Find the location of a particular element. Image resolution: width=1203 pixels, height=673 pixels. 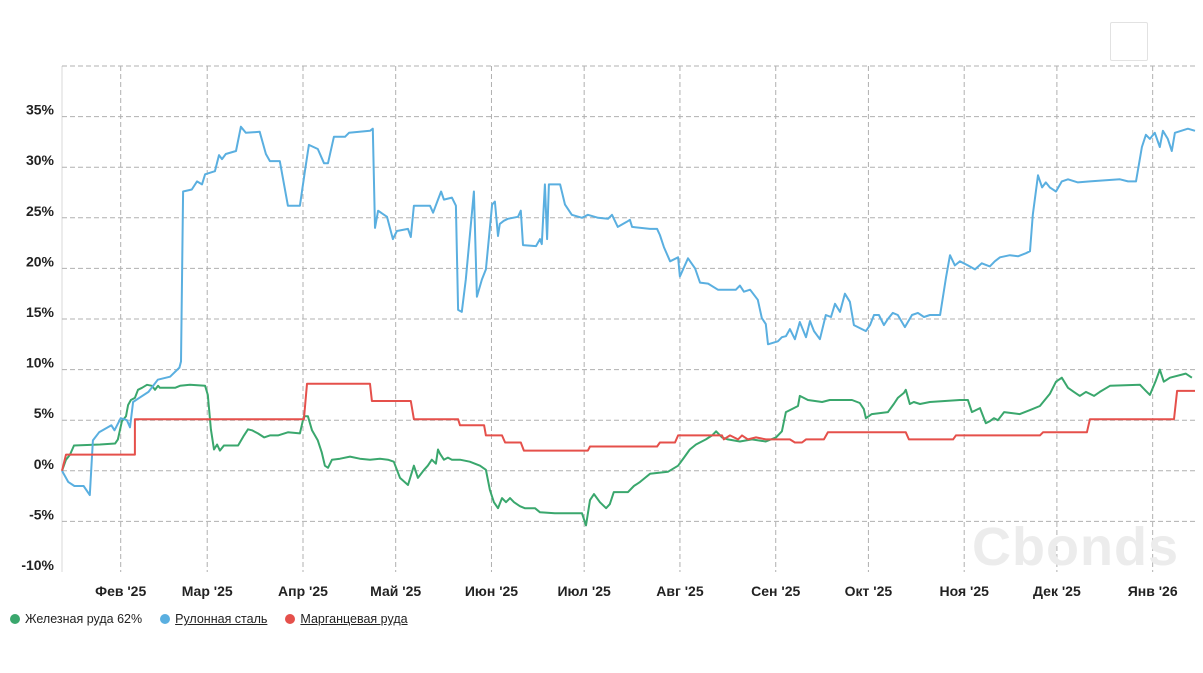

y-tick-label: 0% is located at coordinates (44, 464).